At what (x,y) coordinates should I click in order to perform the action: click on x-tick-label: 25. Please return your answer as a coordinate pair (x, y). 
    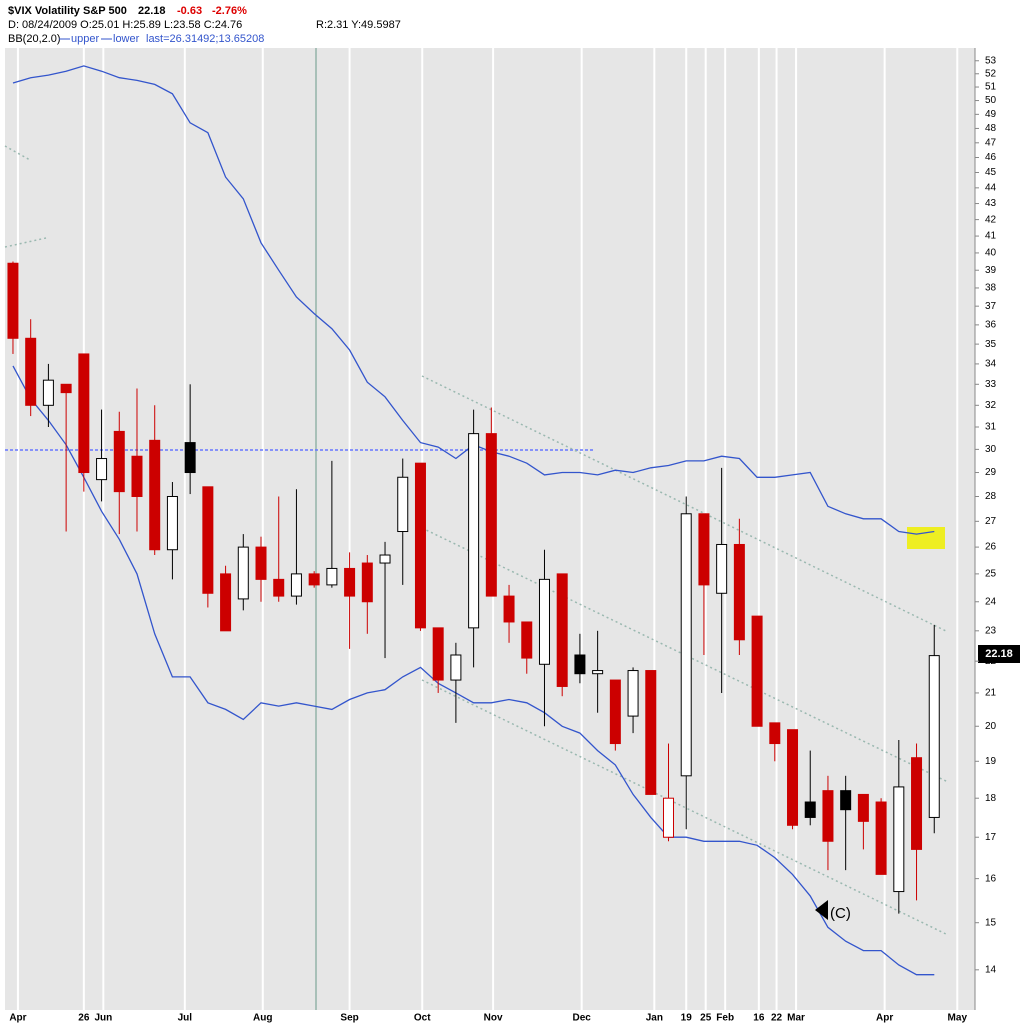
    Looking at the image, I should click on (706, 1018).